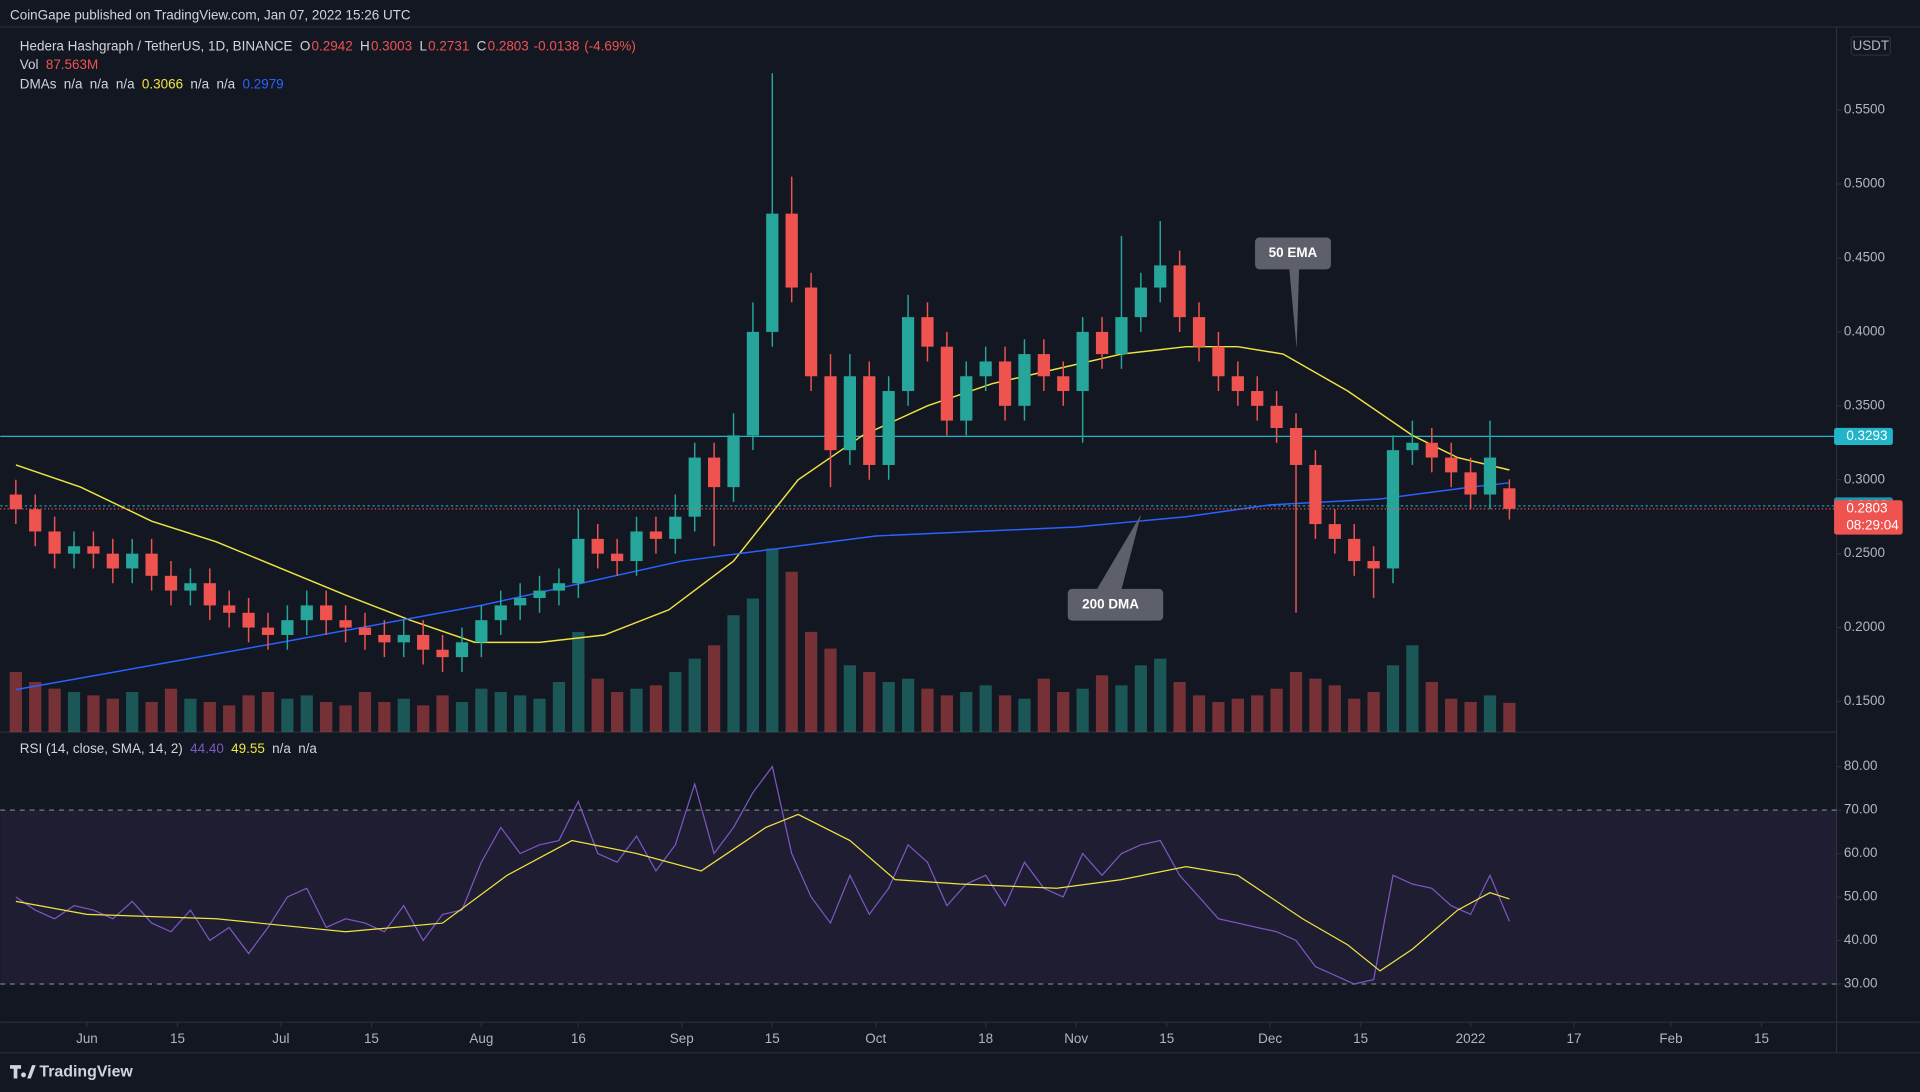 This screenshot has width=1920, height=1092. I want to click on callout-box, so click(1293, 293).